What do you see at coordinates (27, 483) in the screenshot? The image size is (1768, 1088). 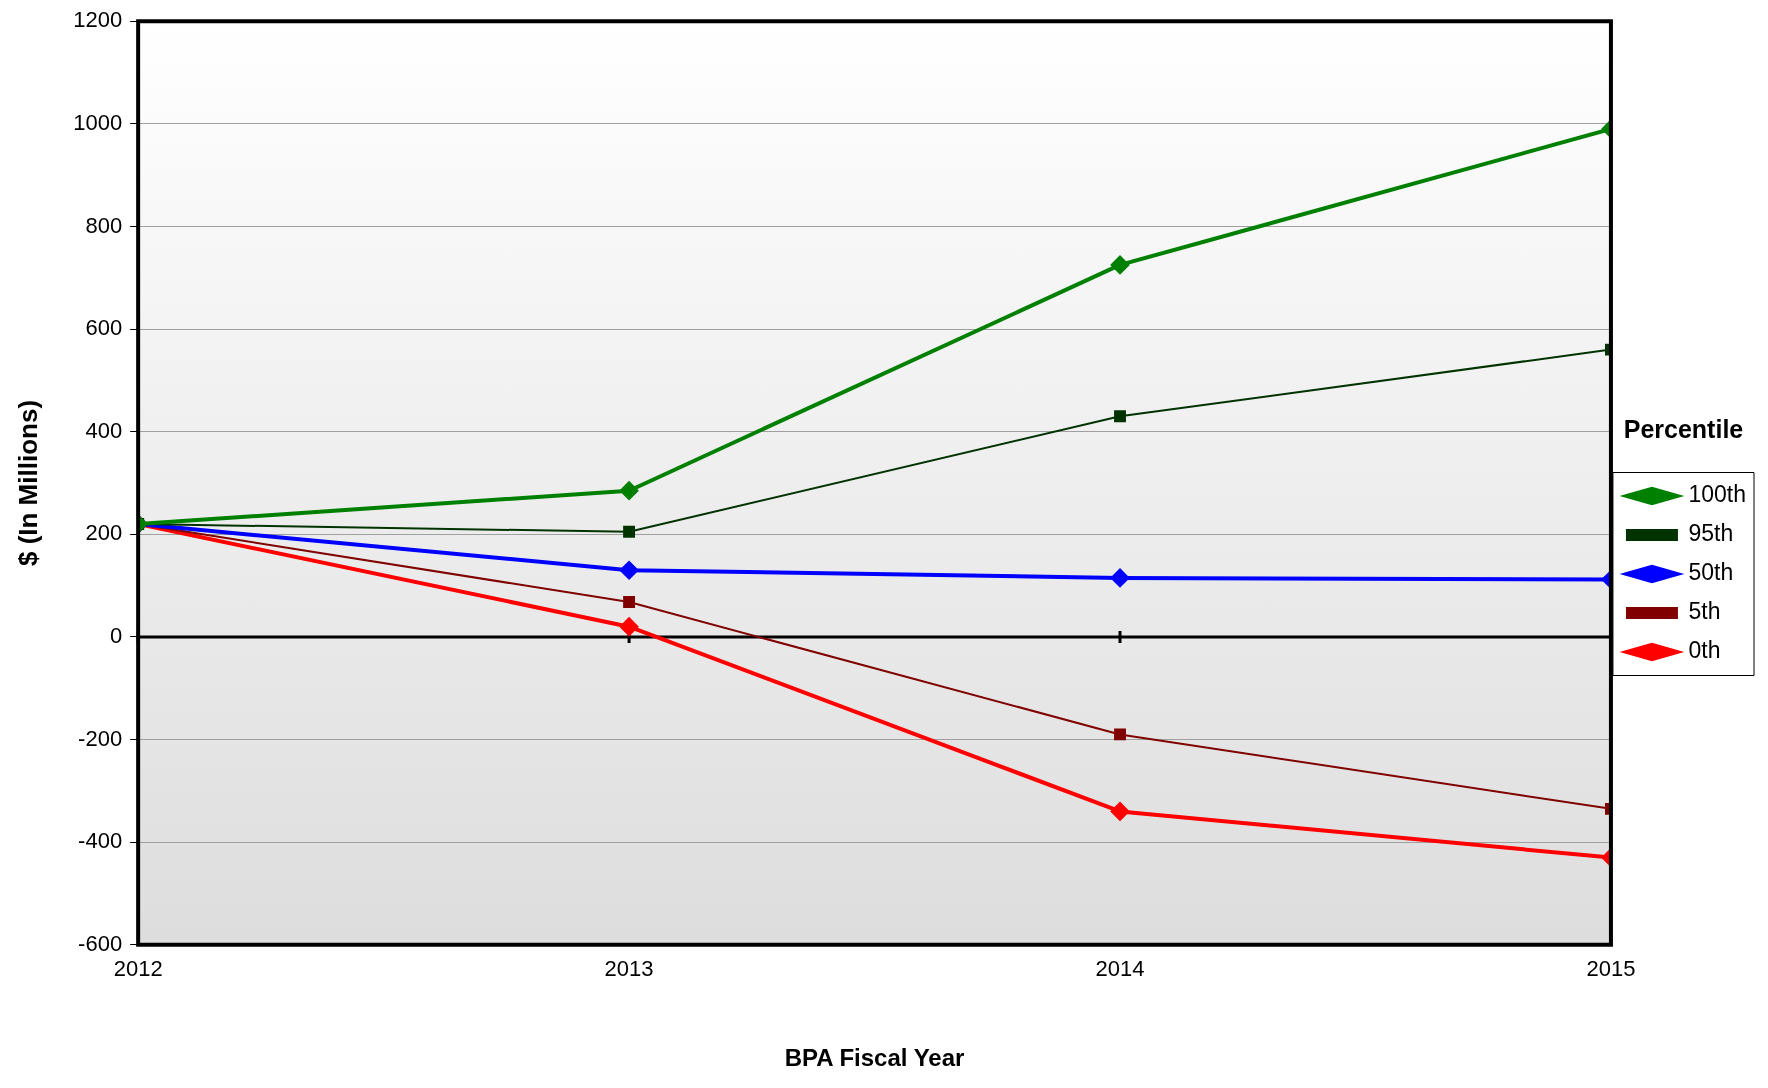 I see `y-axis-title: $ (In Millions)` at bounding box center [27, 483].